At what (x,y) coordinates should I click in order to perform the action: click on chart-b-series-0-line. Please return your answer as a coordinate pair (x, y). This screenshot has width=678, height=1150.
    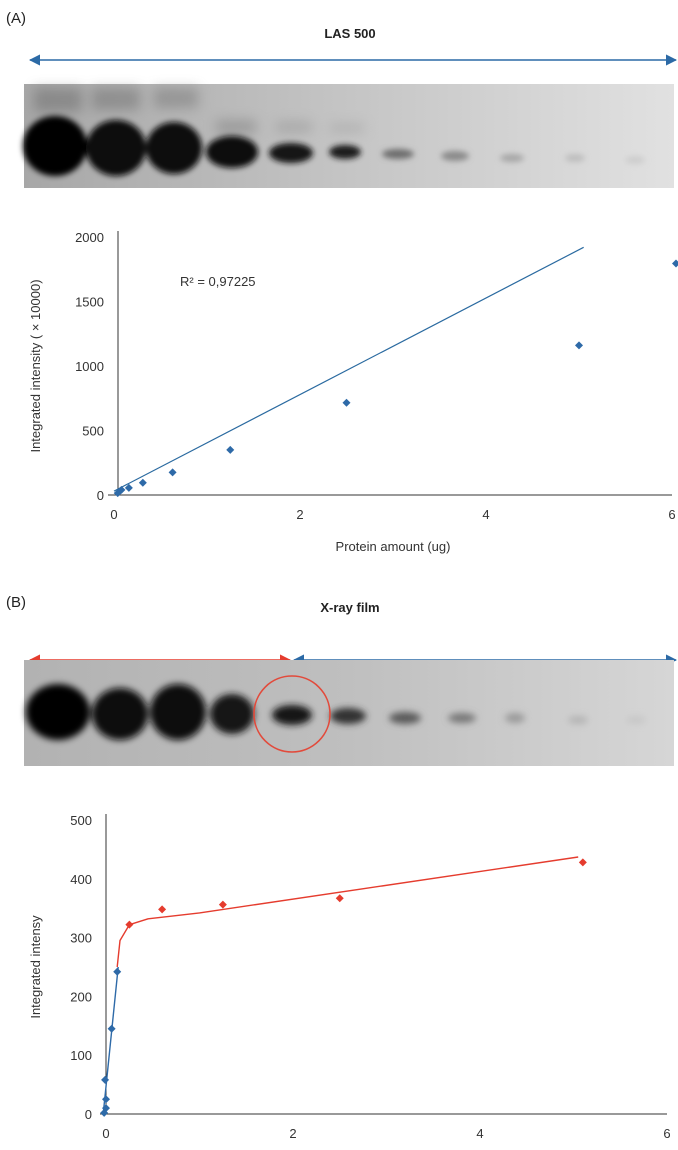
    Looking at the image, I should click on (110, 1040).